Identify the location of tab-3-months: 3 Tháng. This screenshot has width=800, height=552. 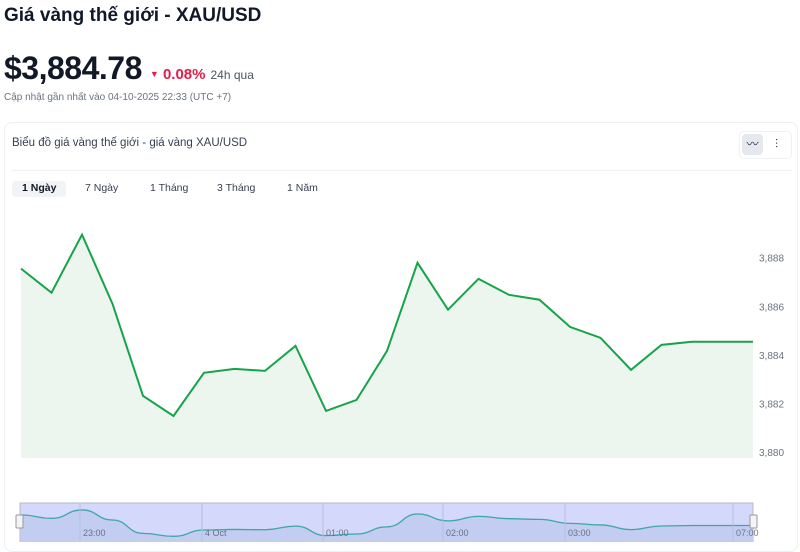
(236, 188).